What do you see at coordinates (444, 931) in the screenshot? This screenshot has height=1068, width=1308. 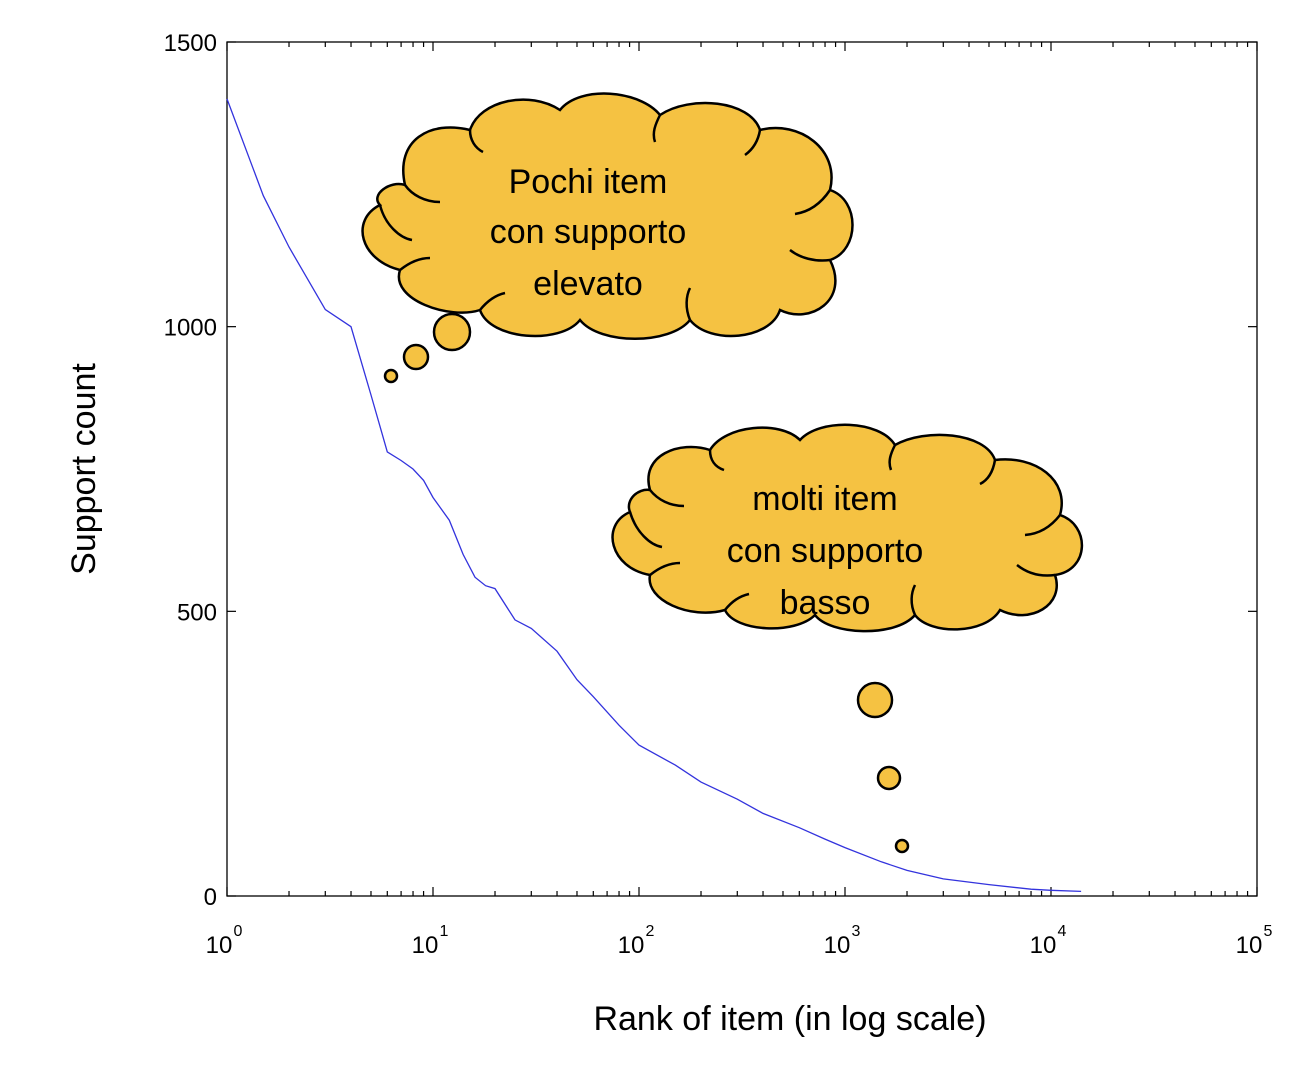 I see `x-tick-exponent: 1` at bounding box center [444, 931].